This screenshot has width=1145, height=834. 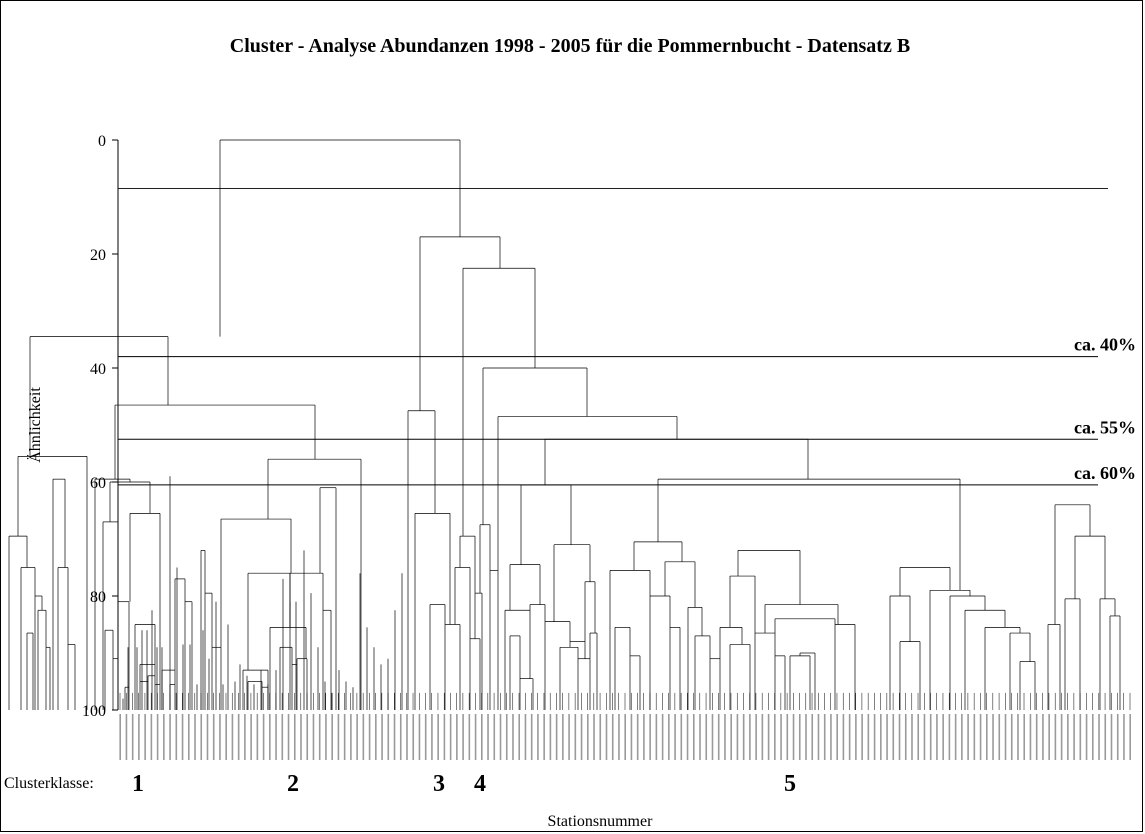 What do you see at coordinates (98, 369) in the screenshot?
I see `y-tick-label-2: 40` at bounding box center [98, 369].